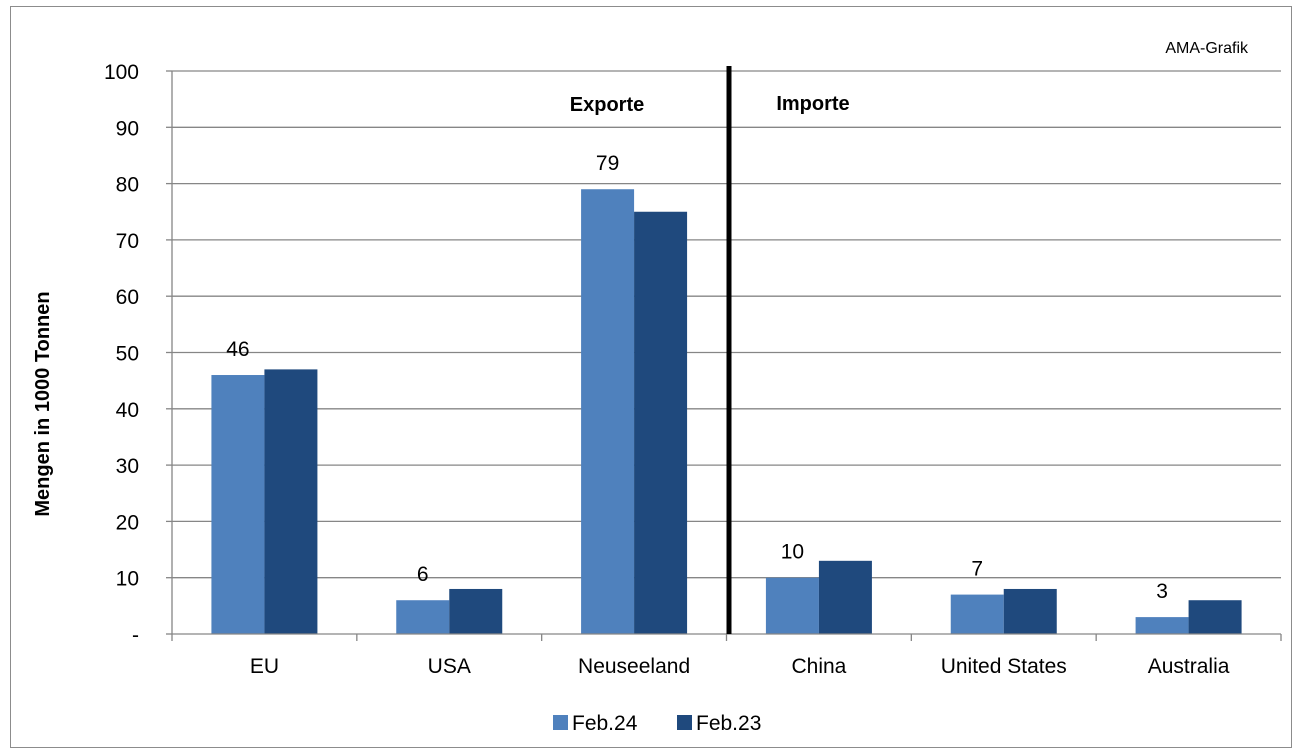 Image resolution: width=1302 pixels, height=755 pixels. I want to click on x-tick-label: Neuseeland, so click(634, 666).